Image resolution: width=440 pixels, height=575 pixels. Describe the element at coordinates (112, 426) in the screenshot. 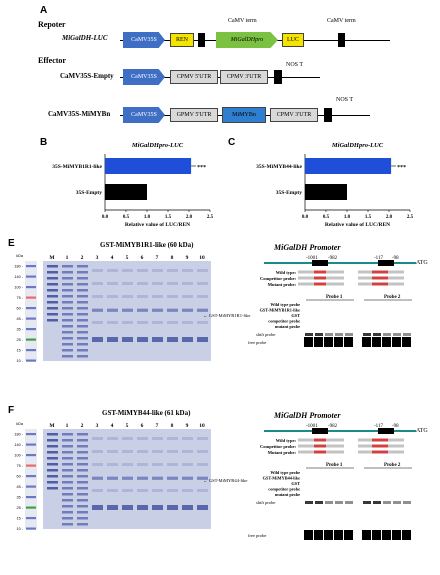

I see `gel-f-lane-label-4: 4` at that location.